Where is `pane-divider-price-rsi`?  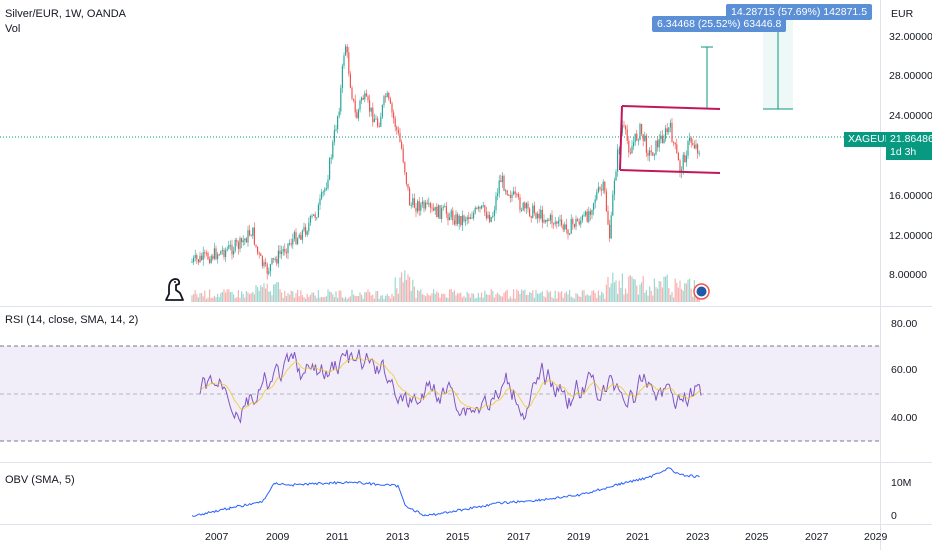
pane-divider-price-rsi is located at coordinates (466, 306).